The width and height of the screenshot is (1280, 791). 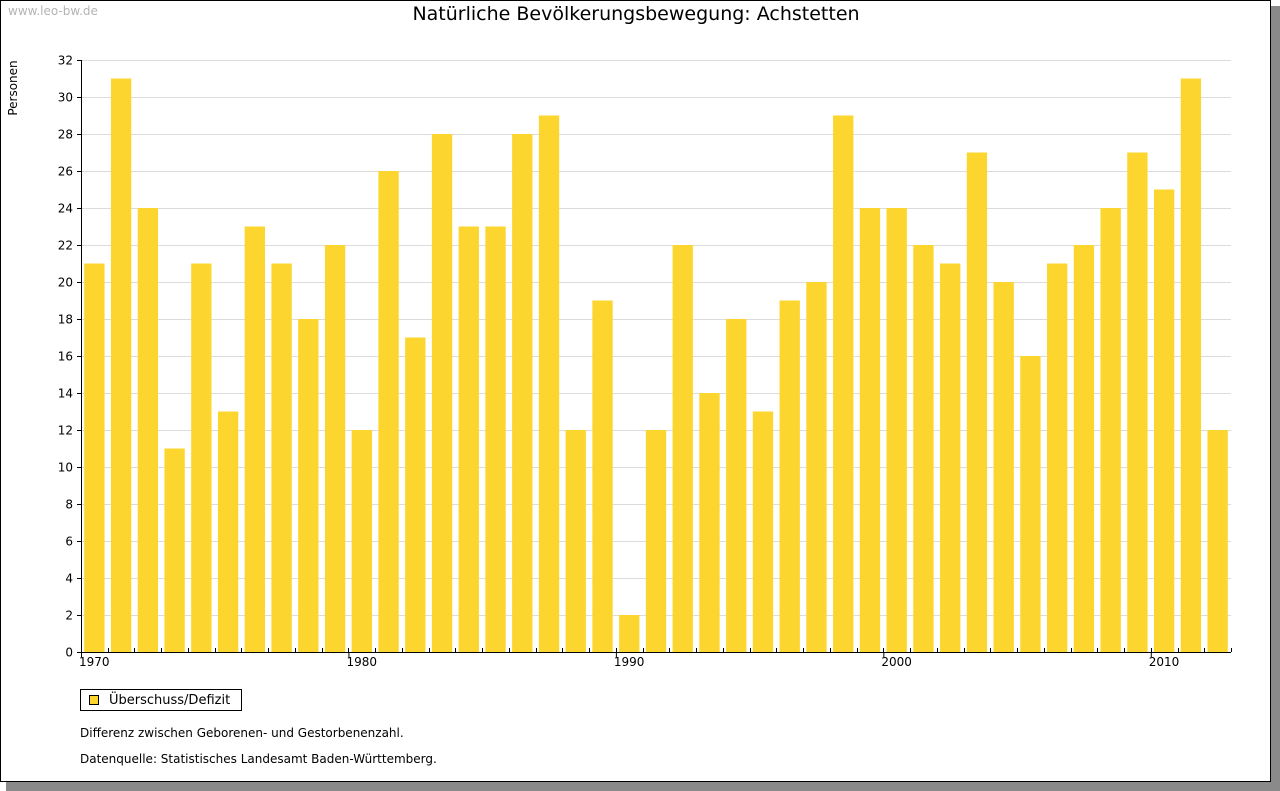 What do you see at coordinates (629, 662) in the screenshot?
I see `x-tick-label: 1990` at bounding box center [629, 662].